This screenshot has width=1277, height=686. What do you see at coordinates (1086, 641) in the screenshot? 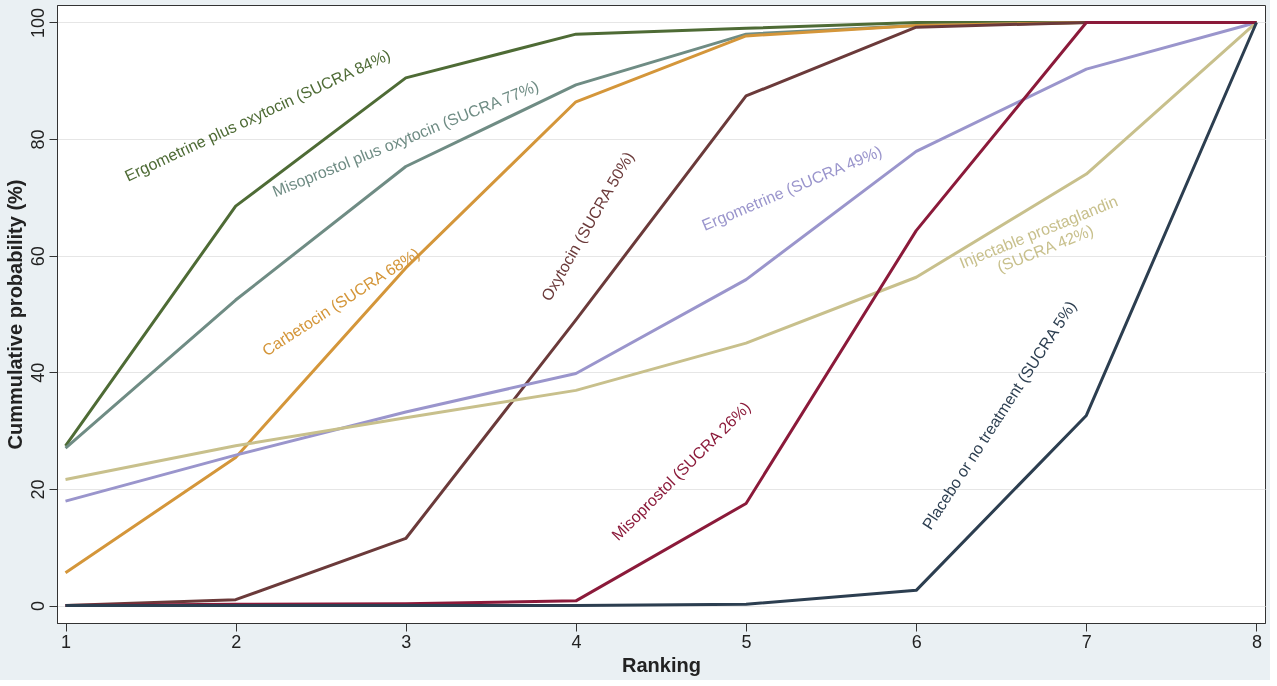
I see `x-tick-label: 7` at bounding box center [1086, 641].